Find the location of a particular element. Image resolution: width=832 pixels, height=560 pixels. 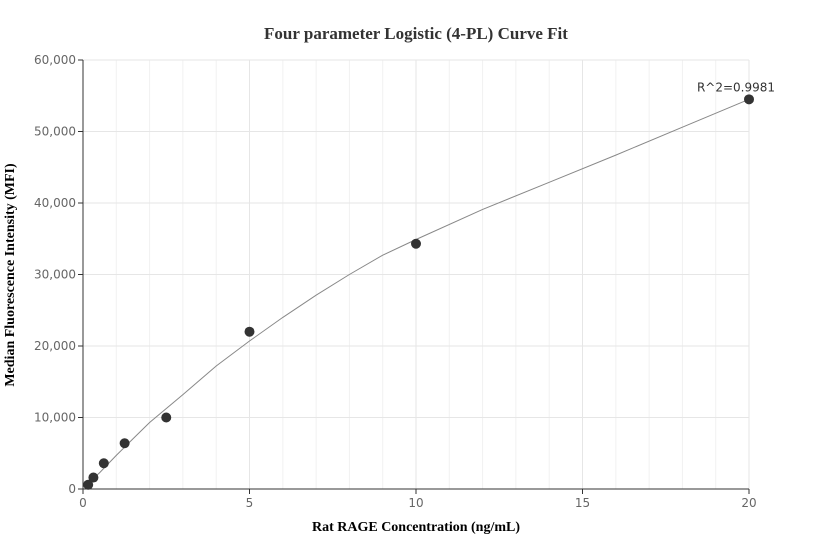

x-tick-label: 0 is located at coordinates (83, 503).